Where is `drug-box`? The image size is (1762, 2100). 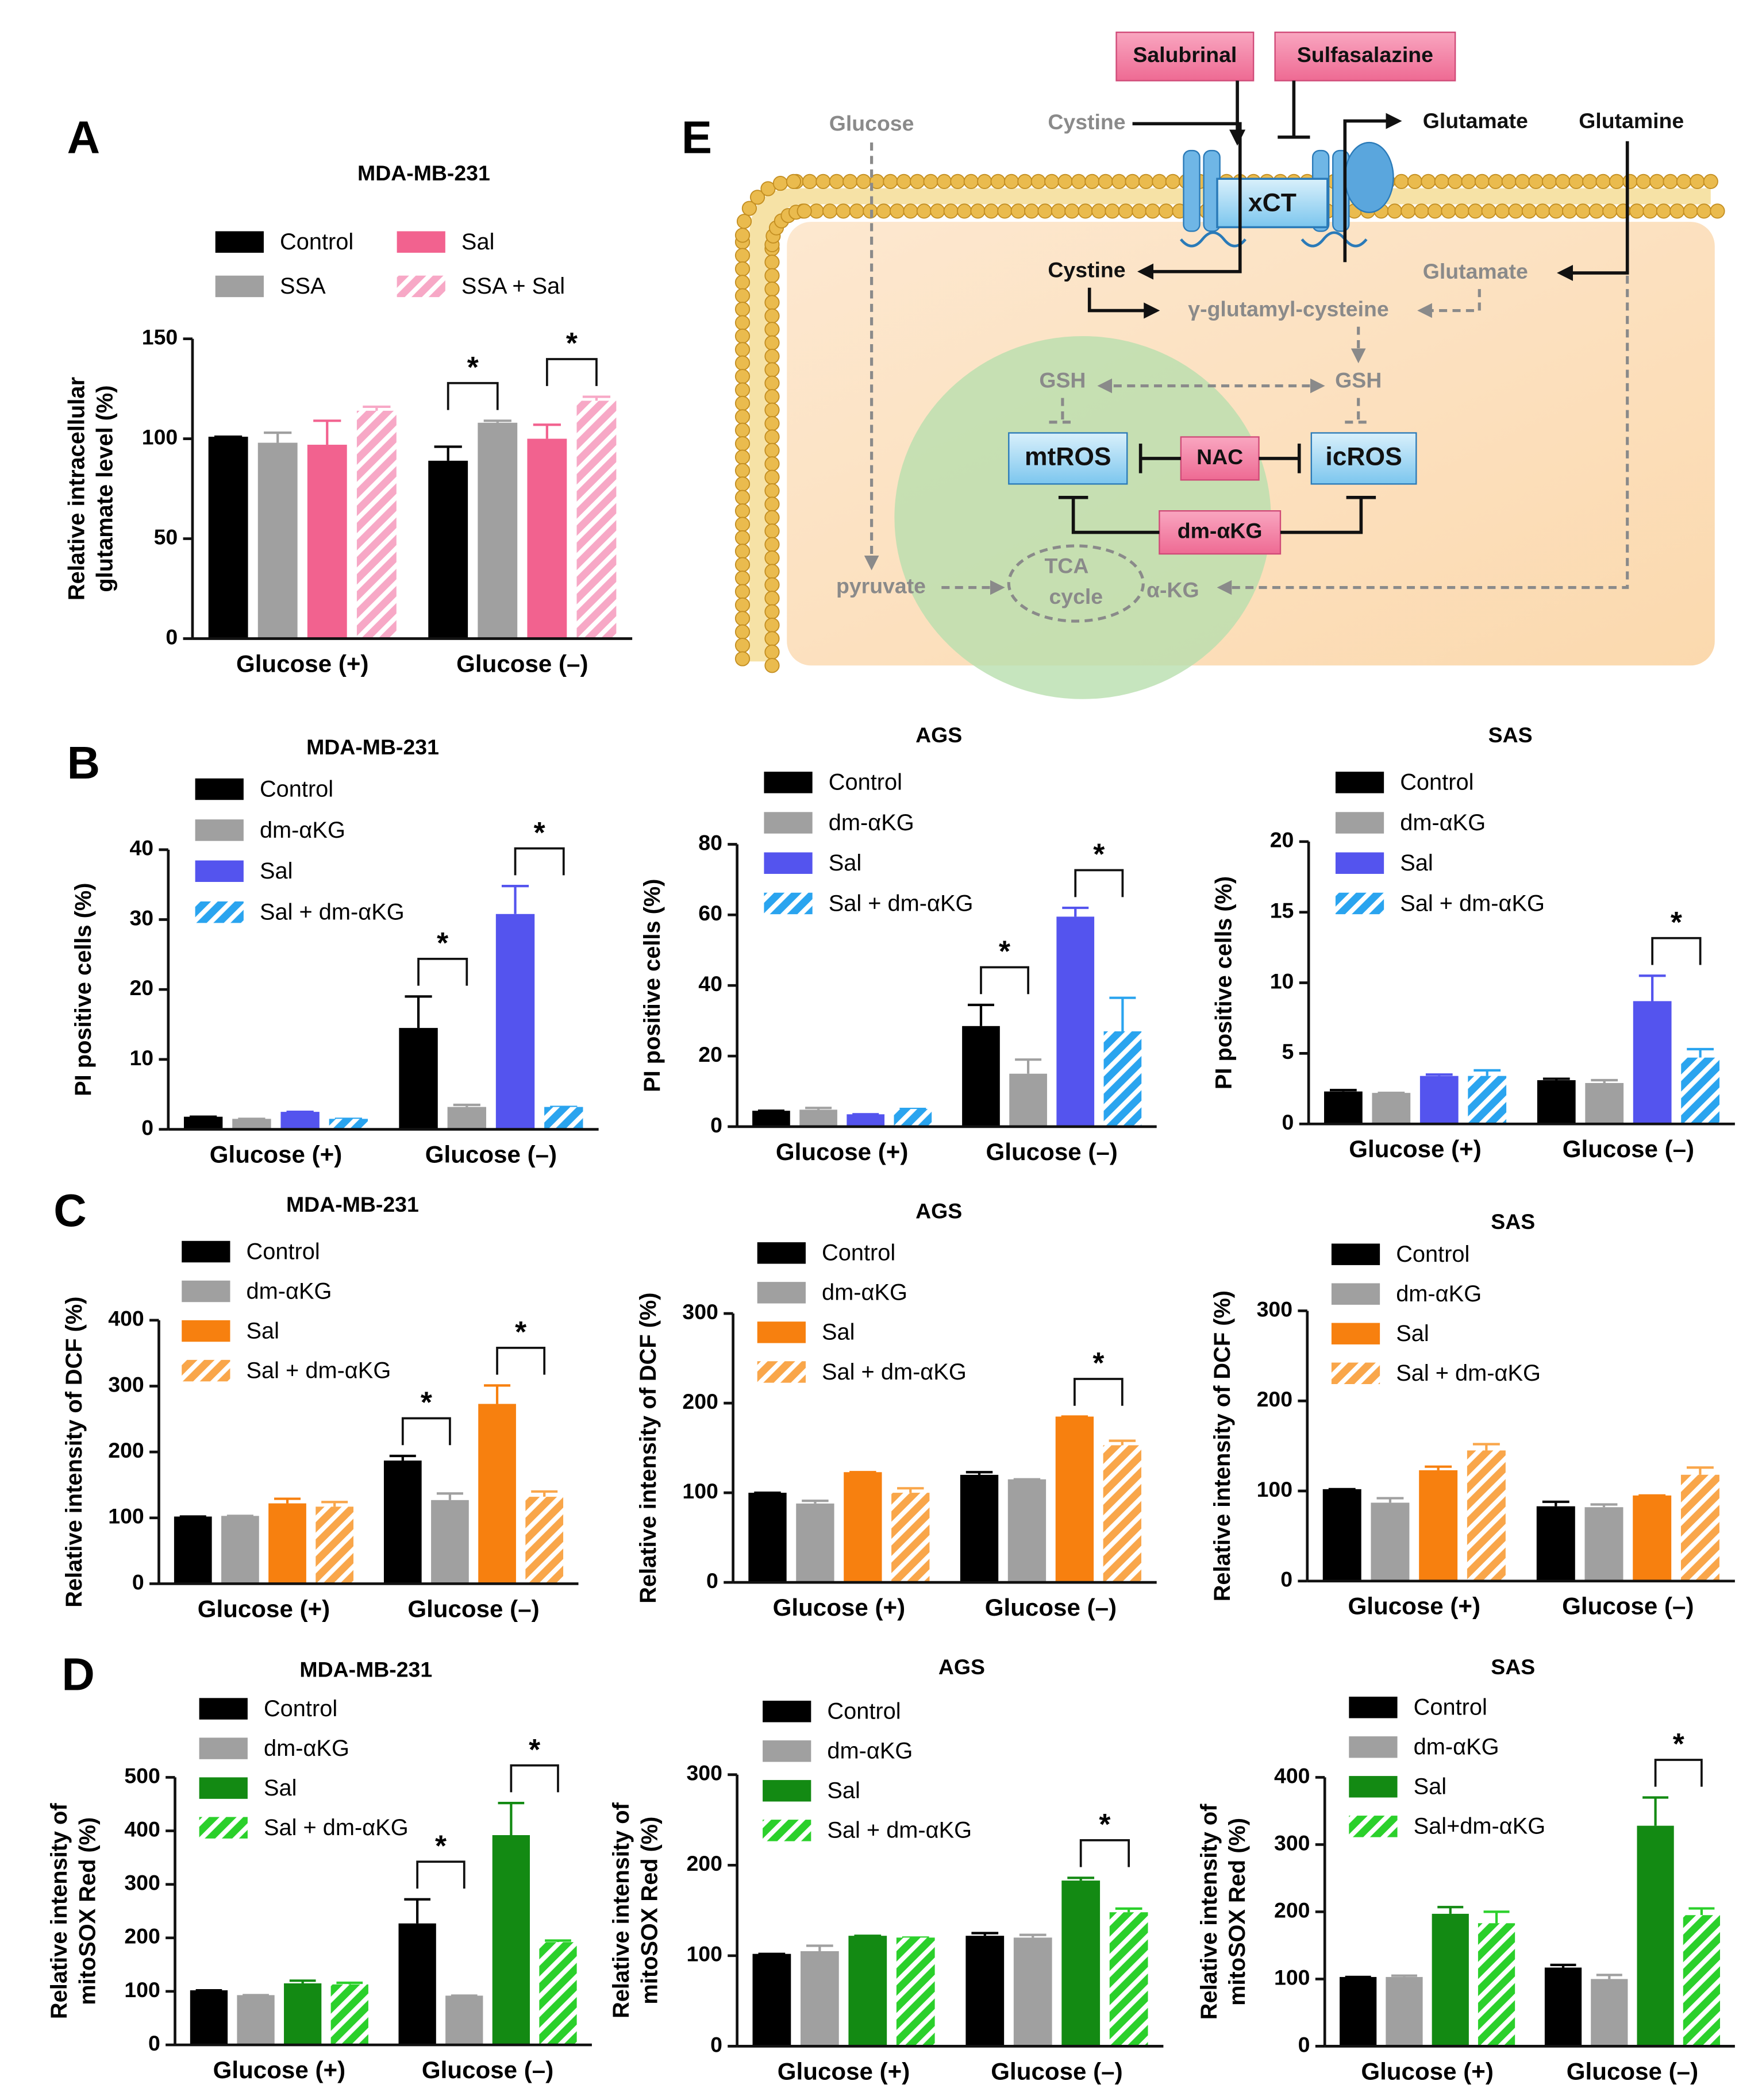
drug-box is located at coordinates (1220, 459).